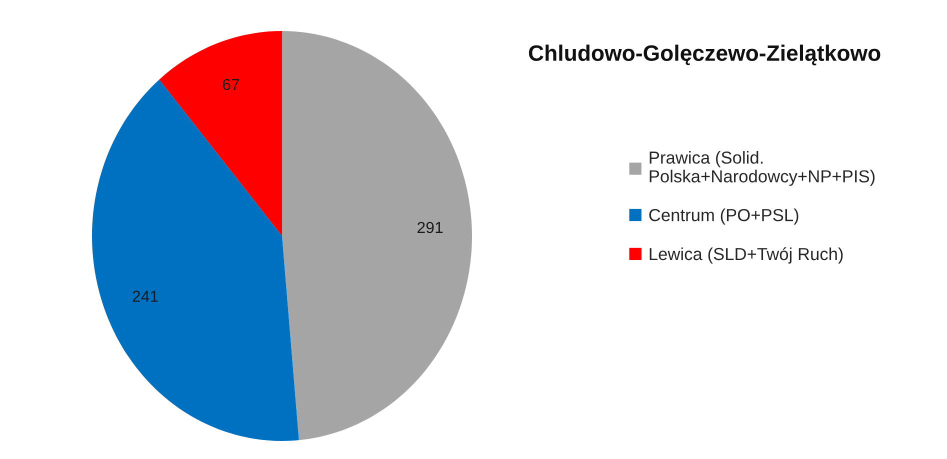  What do you see at coordinates (145, 296) in the screenshot?
I see `data-label: 241` at bounding box center [145, 296].